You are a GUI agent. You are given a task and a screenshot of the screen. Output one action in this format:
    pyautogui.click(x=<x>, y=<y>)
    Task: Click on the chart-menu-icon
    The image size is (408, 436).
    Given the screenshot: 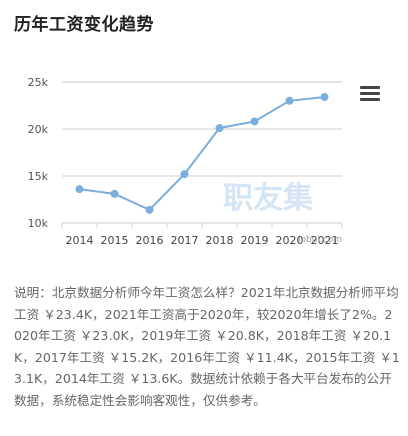 What is the action you would take?
    pyautogui.click(x=370, y=94)
    